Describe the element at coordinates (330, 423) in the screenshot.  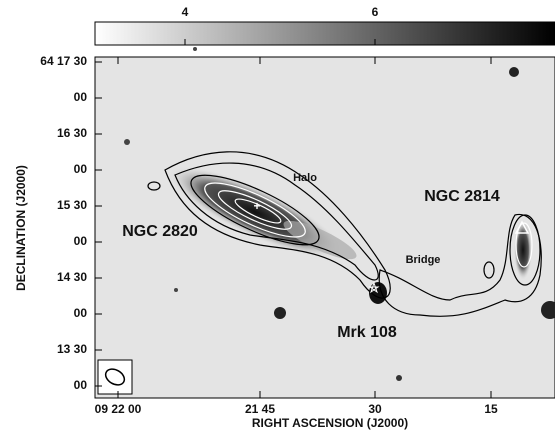
I see `x-axis-label: RIGHT ASCENSION (J2000)` at that location.